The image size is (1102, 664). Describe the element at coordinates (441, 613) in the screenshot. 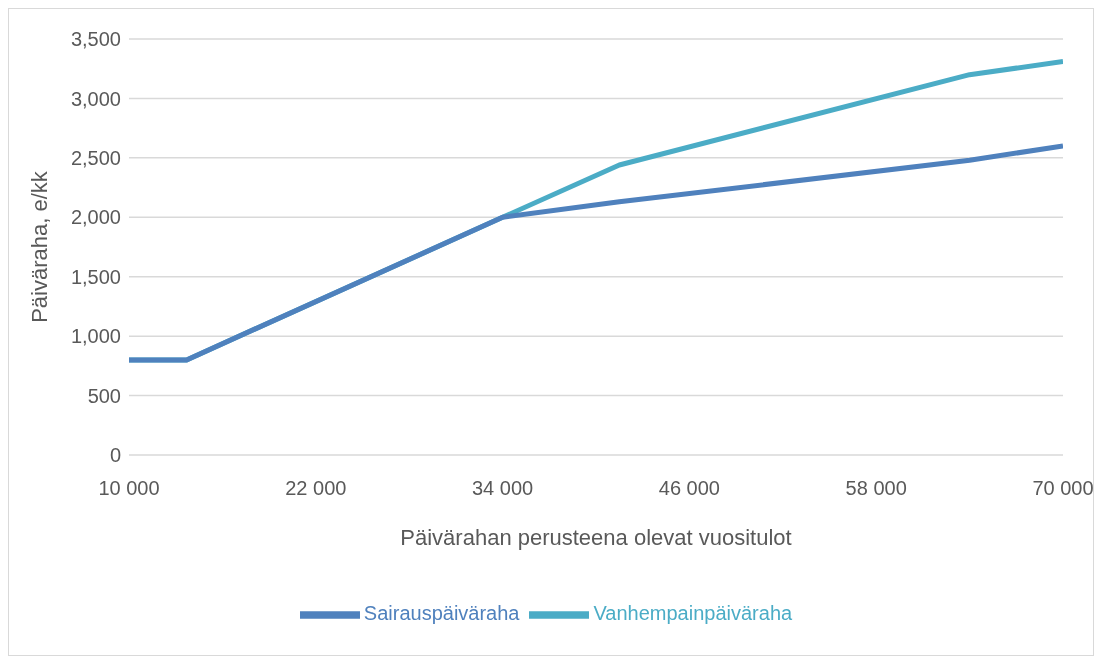

I see `legend-label: Sairauspäiväraha` at that location.